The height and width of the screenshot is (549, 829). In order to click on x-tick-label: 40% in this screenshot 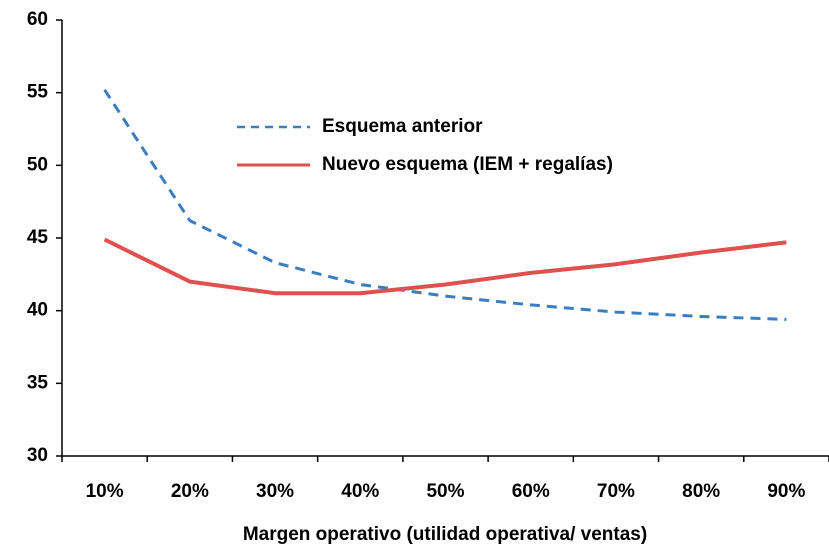, I will do `click(360, 491)`.